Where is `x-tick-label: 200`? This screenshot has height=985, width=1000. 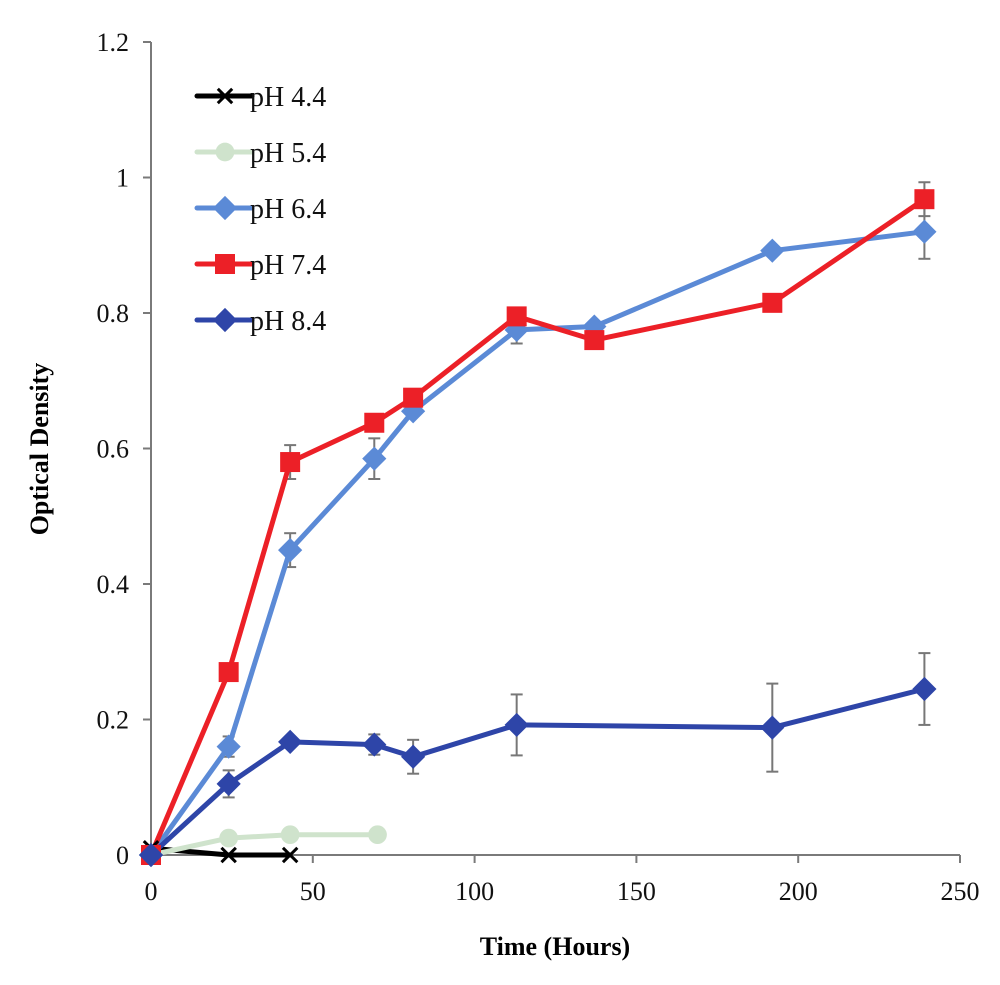
x-tick-label: 200 is located at coordinates (798, 891).